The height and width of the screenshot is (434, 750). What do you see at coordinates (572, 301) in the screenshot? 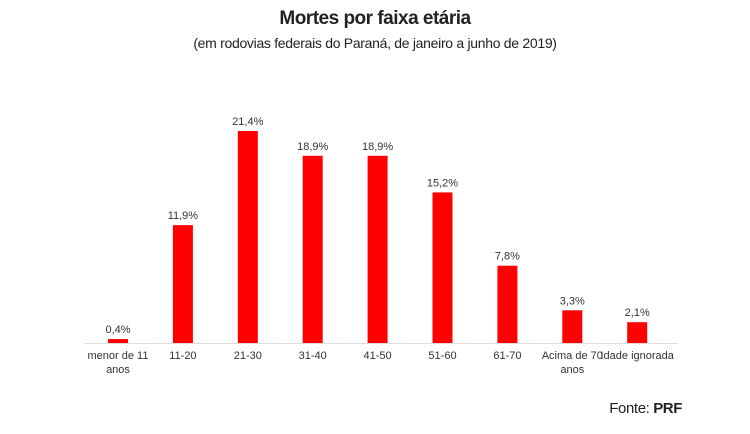
I see `data-label: 3,3%` at bounding box center [572, 301].